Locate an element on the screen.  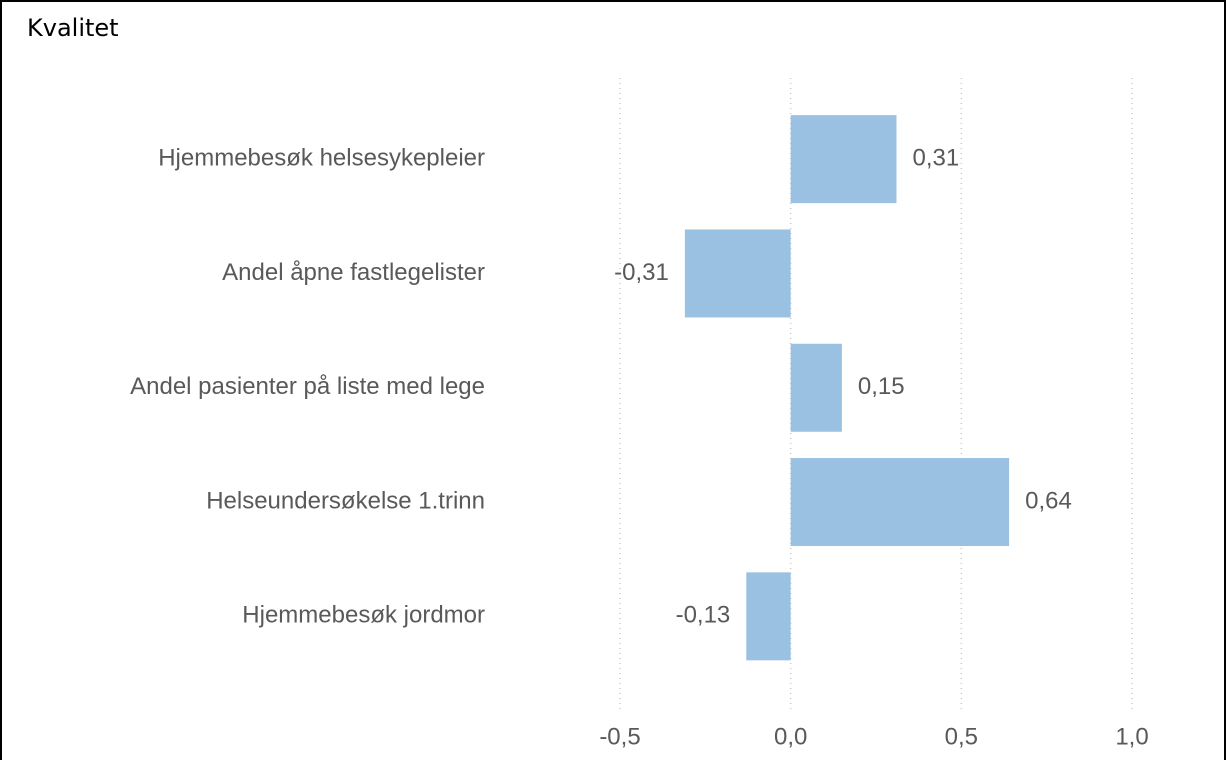
y-tick-label: Andel pasienter på liste med lege is located at coordinates (307, 386).